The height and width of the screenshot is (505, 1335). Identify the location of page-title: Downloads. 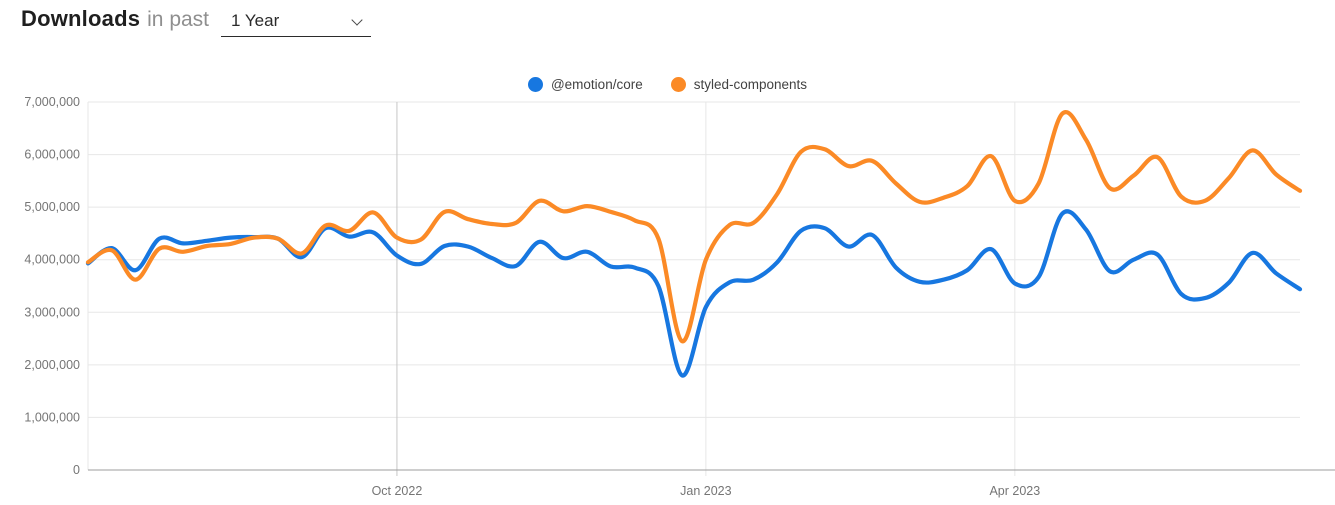
(81, 18).